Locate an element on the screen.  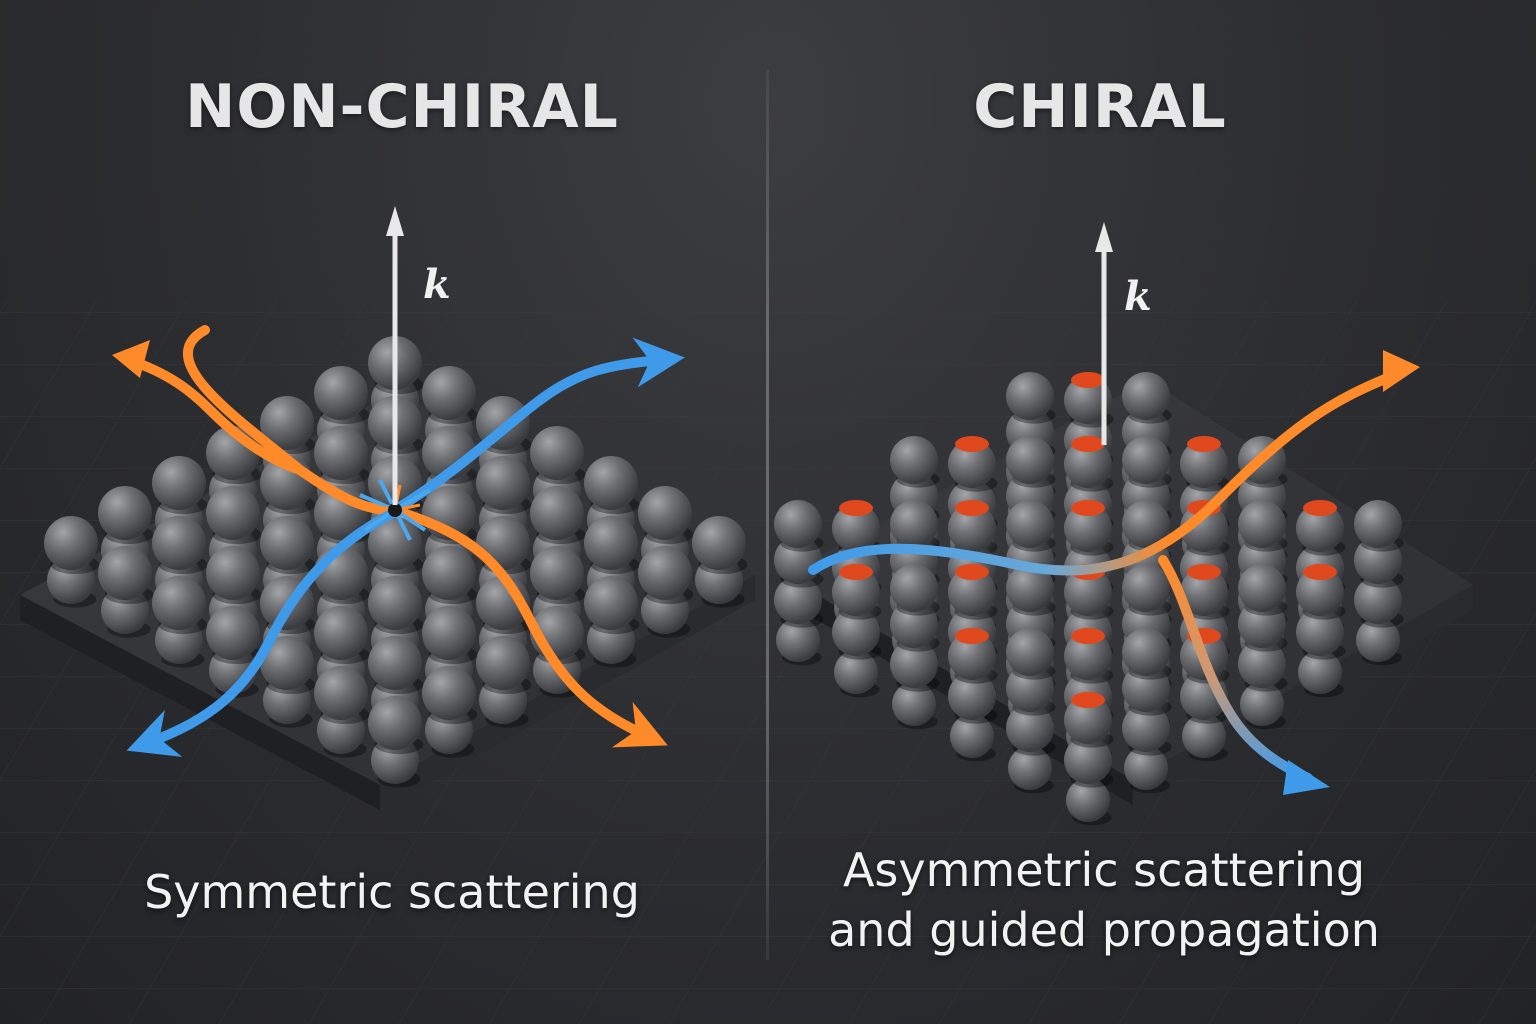
orange-wave-in is located at coordinates (291, 420).